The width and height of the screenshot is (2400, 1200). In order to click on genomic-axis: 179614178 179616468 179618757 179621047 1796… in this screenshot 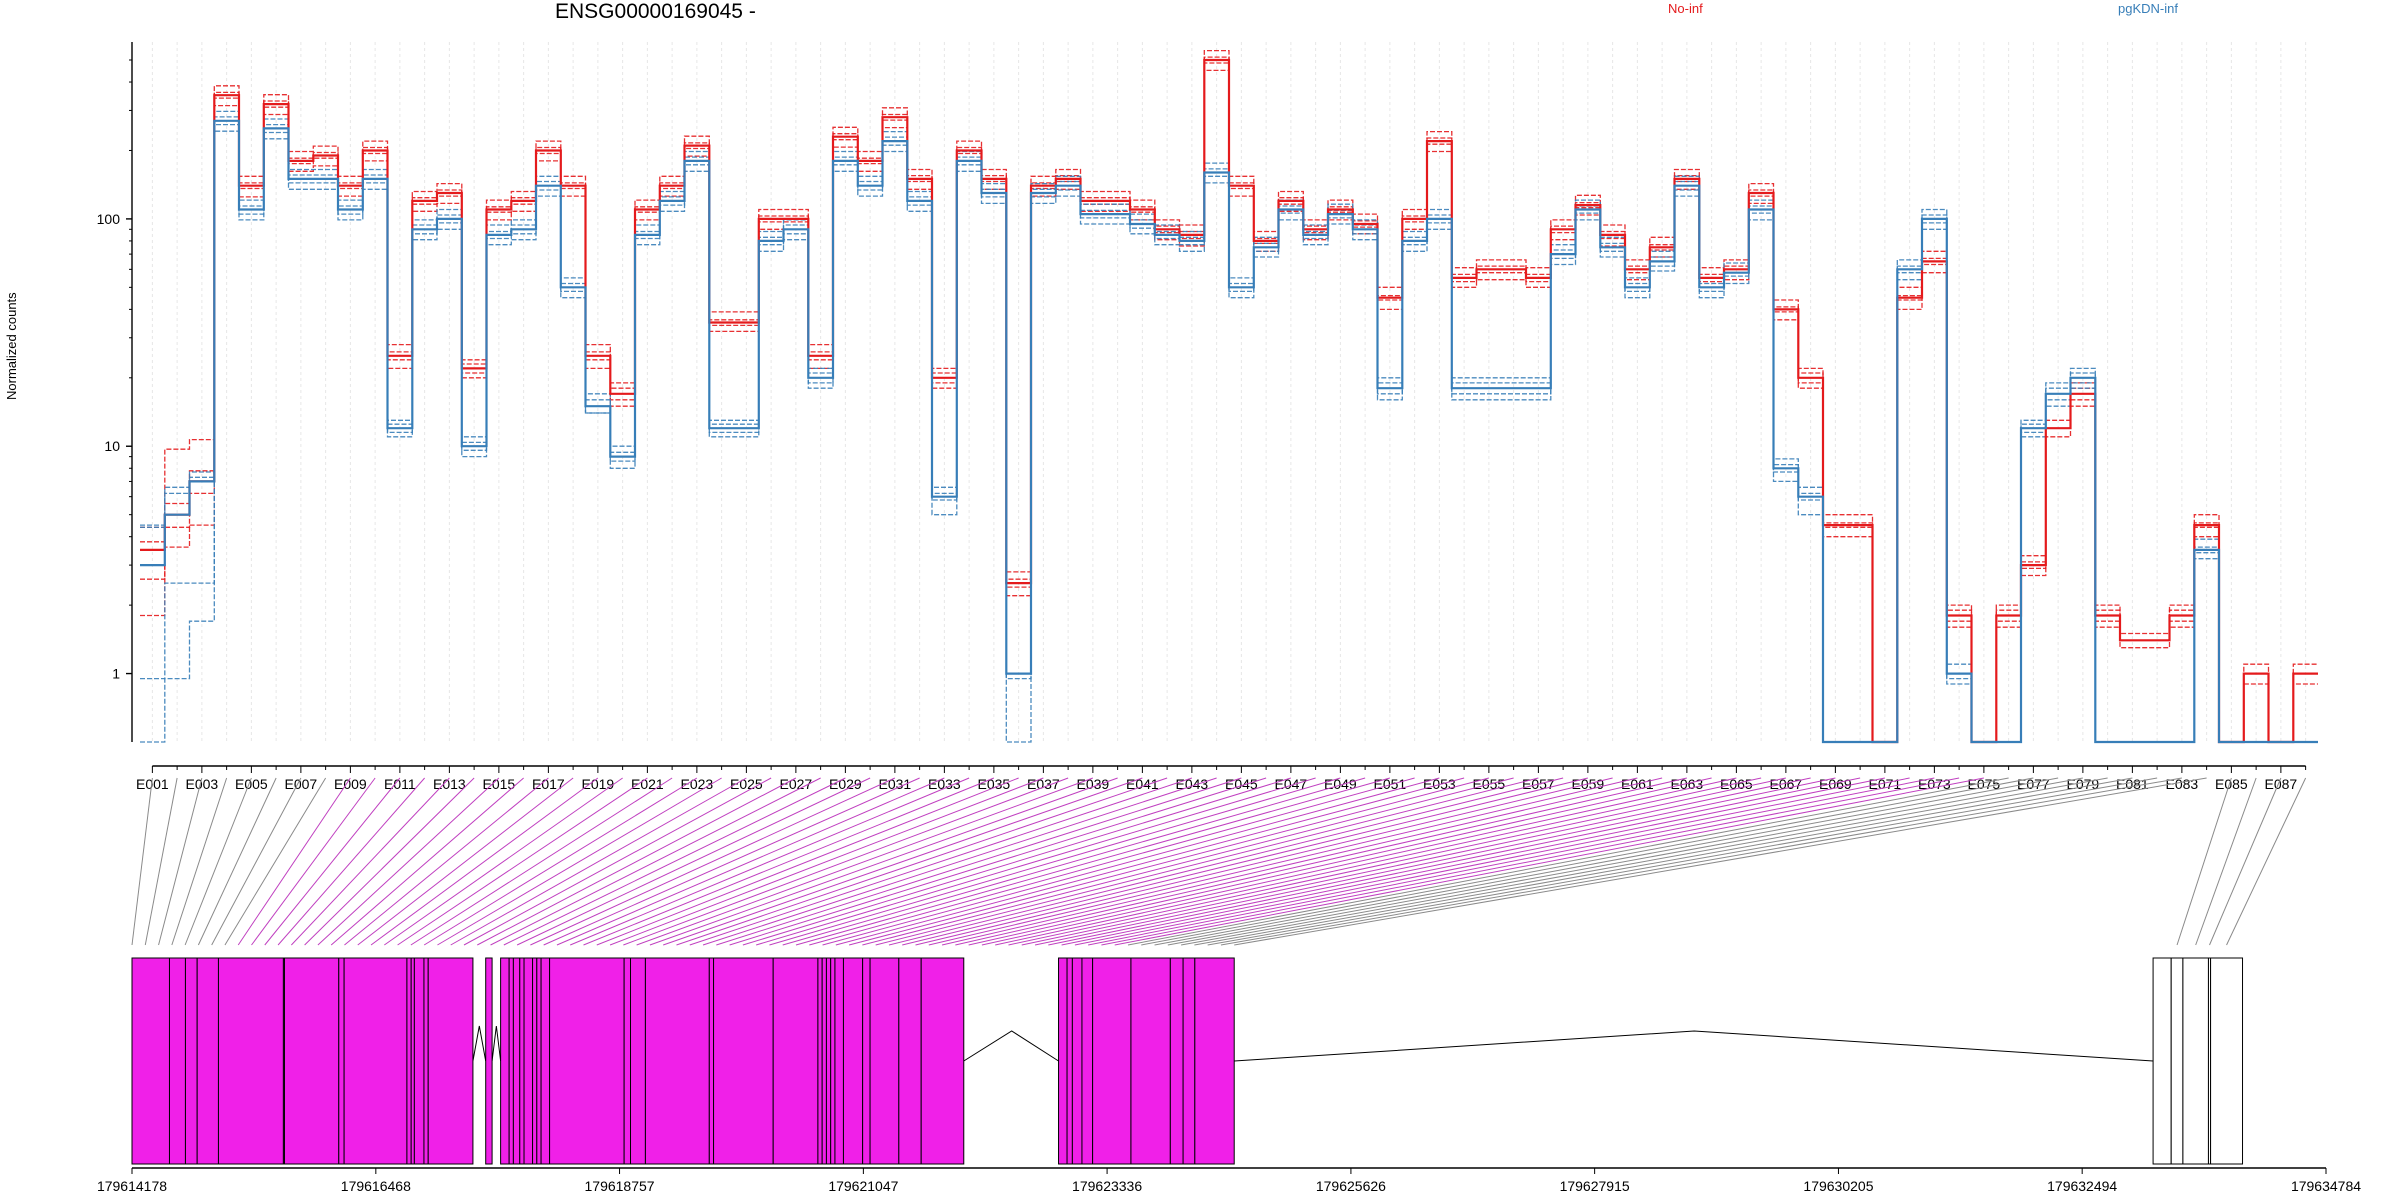, I will do `click(1229, 1180)`.